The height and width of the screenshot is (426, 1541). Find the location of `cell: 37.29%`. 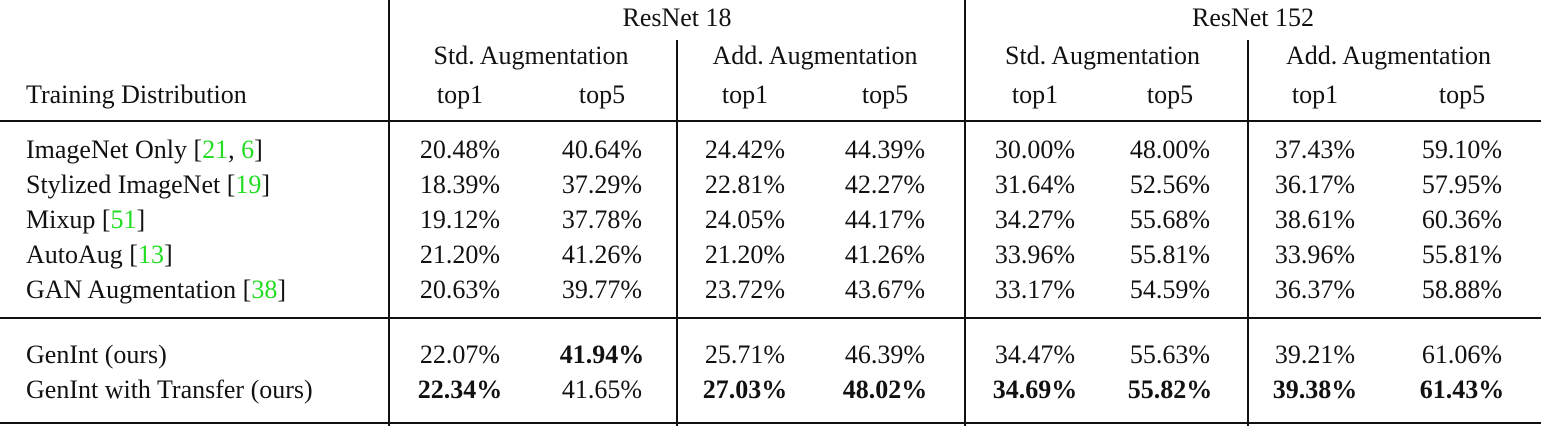

cell: 37.29% is located at coordinates (602, 184).